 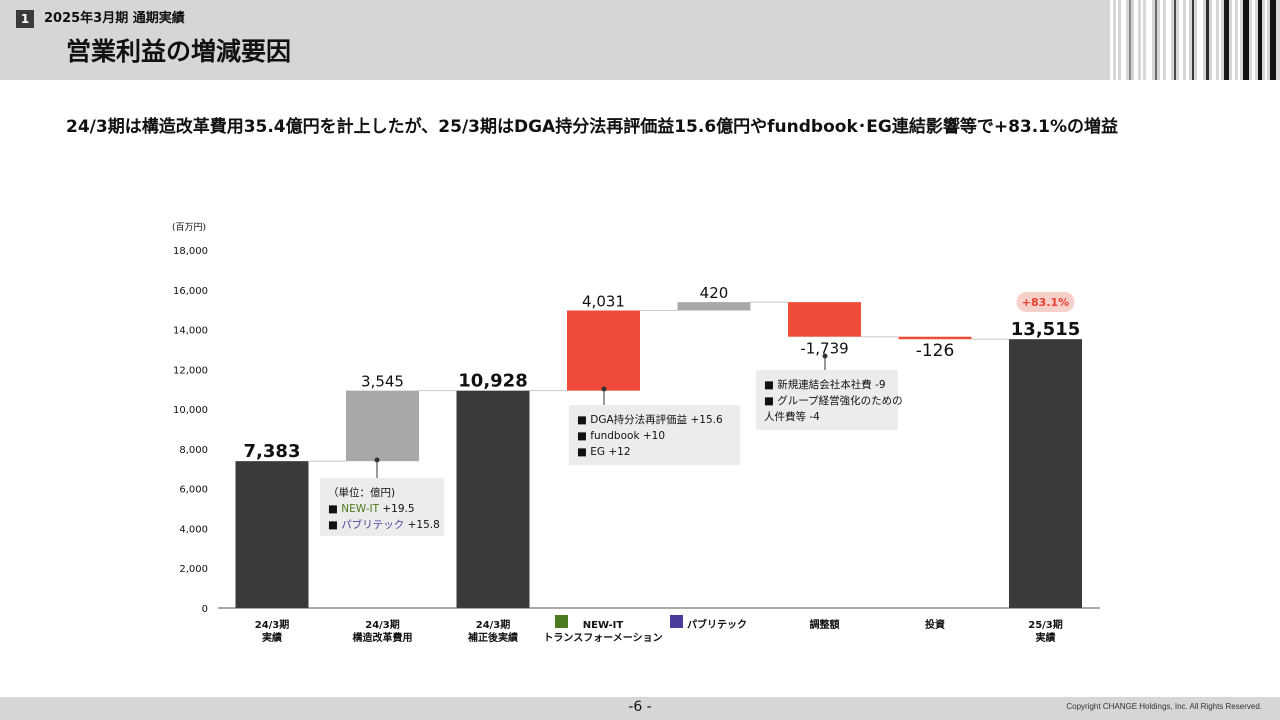 What do you see at coordinates (602, 638) in the screenshot?
I see `x-category-label: トランスフォーメーション` at bounding box center [602, 638].